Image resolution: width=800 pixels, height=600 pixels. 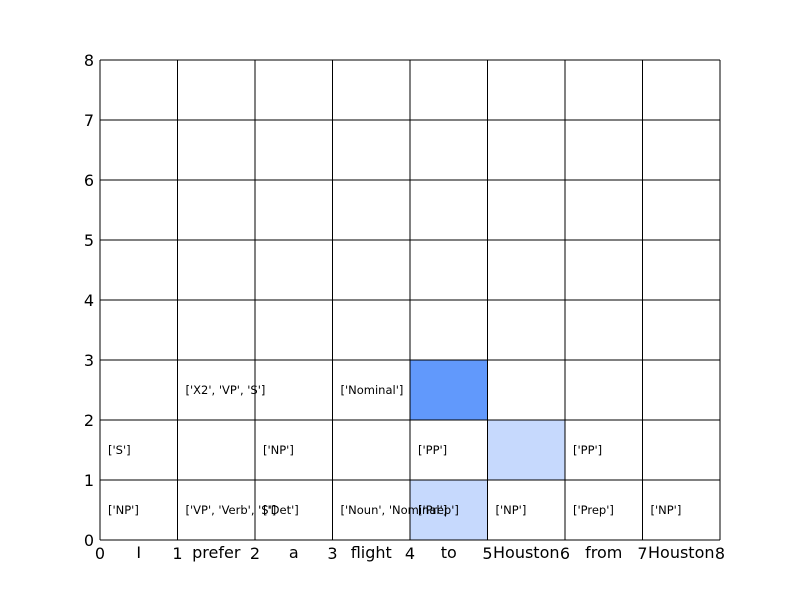 I want to click on x-tick-label: 0, so click(x=100, y=553).